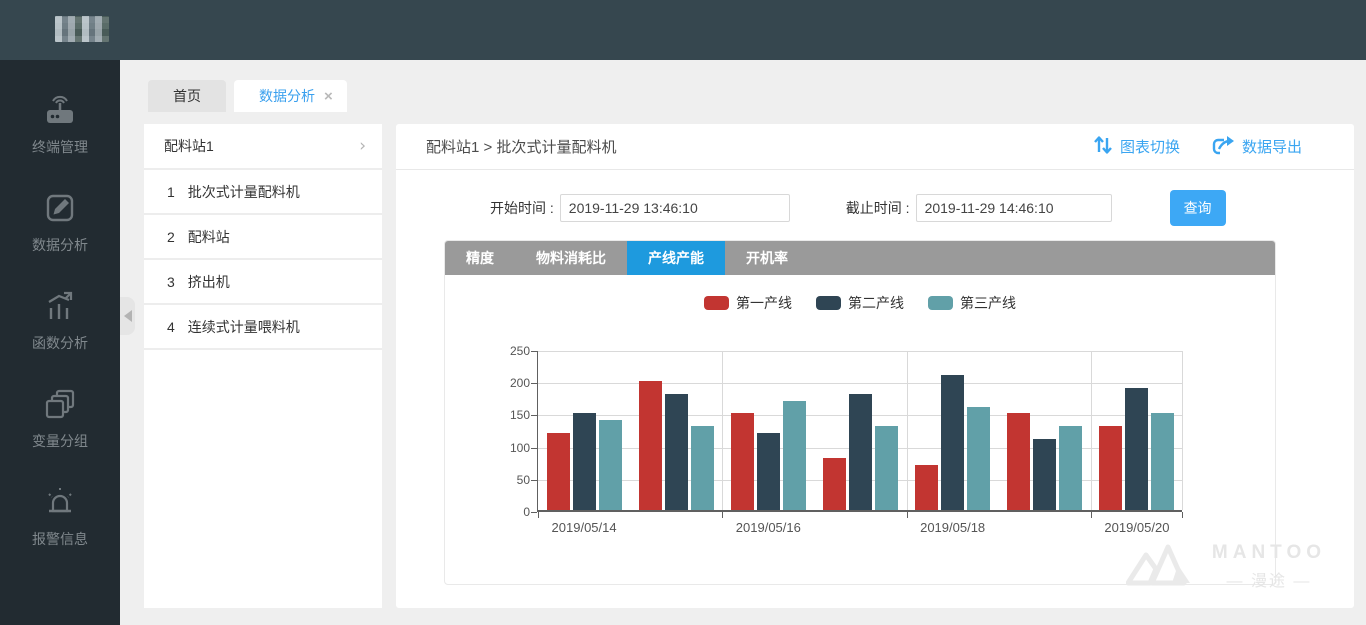 The width and height of the screenshot is (1366, 625). I want to click on watermark: MANTOO — 漫途 —, so click(1225, 566).